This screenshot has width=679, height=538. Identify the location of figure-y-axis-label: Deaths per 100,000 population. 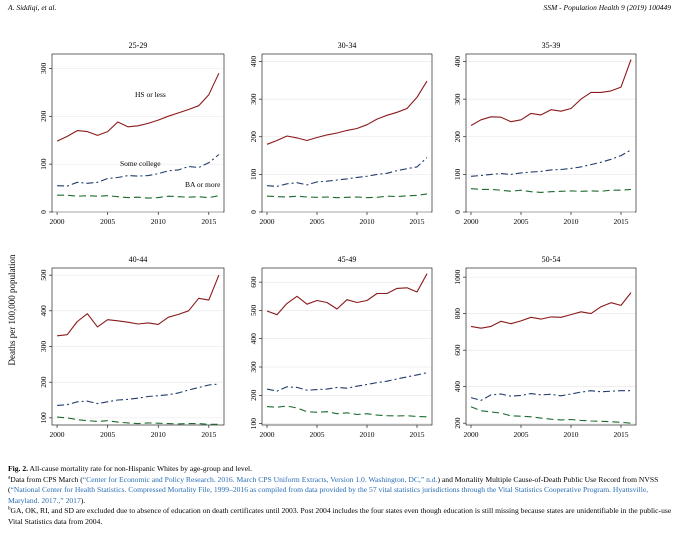
(12, 309).